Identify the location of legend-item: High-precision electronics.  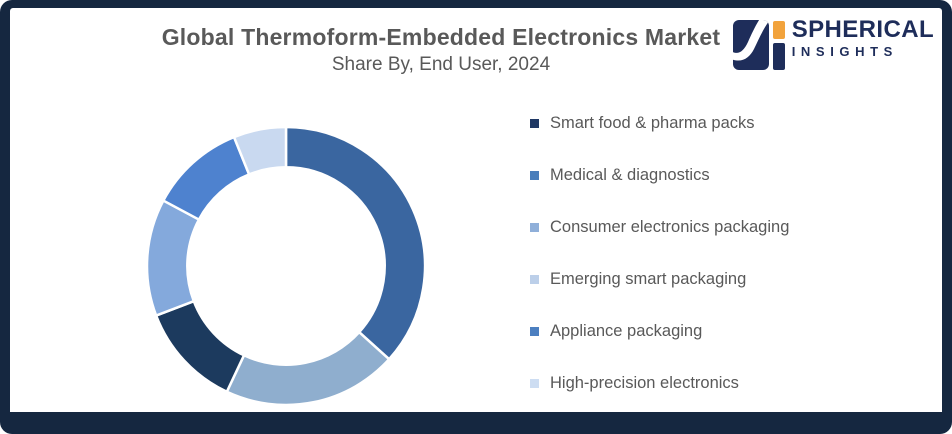
(659, 383).